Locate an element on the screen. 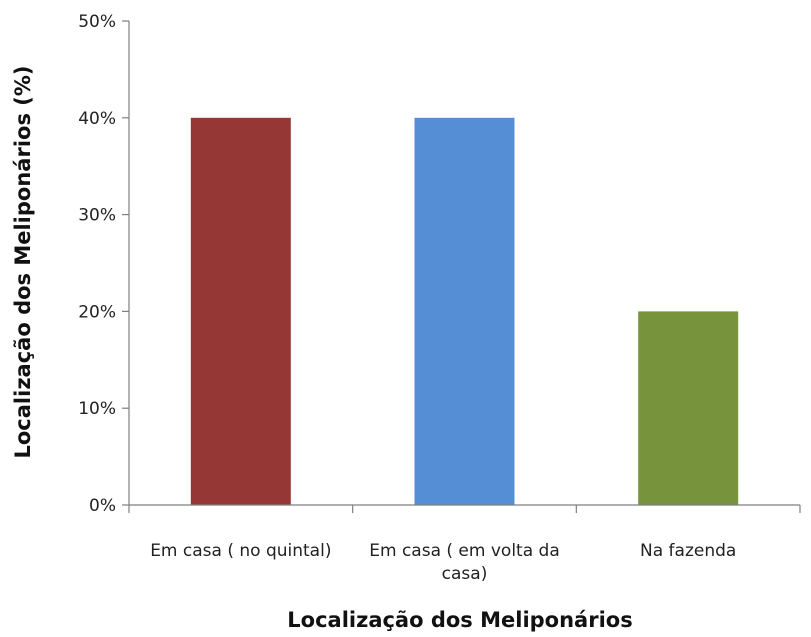 The image size is (811, 637). x-category-label: Em casa ( no quintal) is located at coordinates (240, 551).